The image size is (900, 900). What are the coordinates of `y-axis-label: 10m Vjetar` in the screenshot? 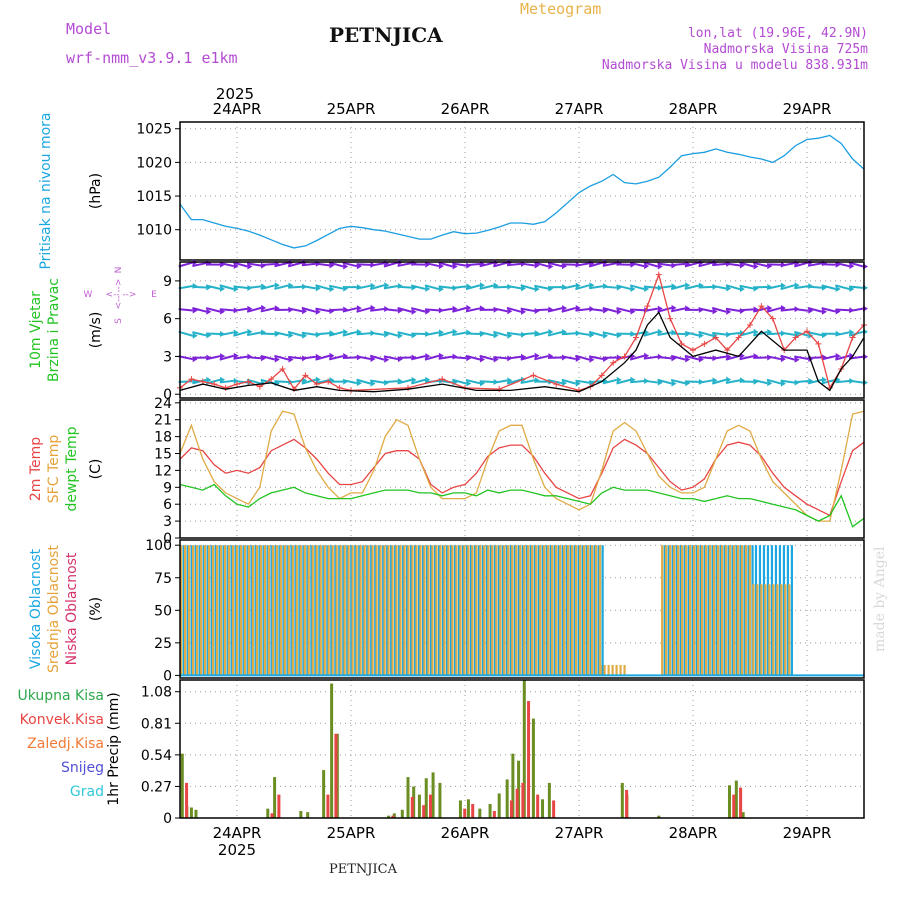 It's located at (36, 330).